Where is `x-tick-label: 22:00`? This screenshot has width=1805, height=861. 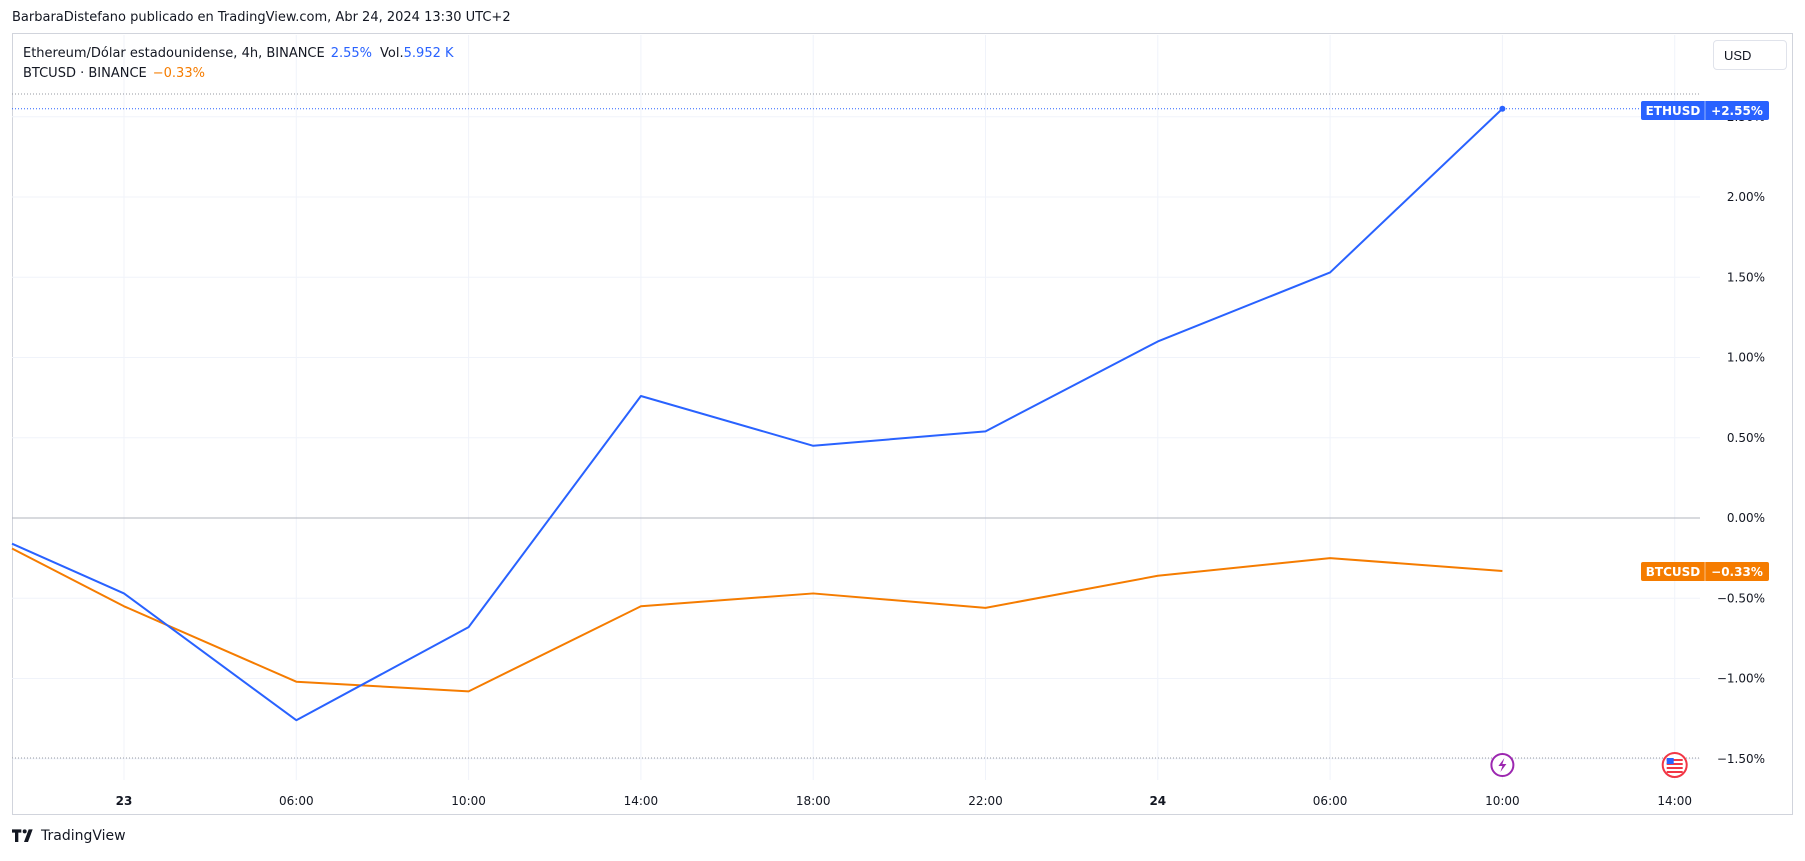
x-tick-label: 22:00 is located at coordinates (985, 801).